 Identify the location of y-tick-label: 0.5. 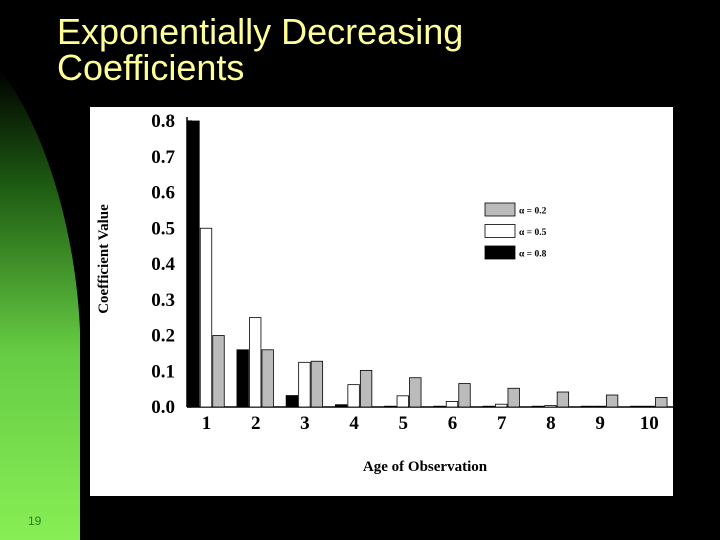
(163, 228).